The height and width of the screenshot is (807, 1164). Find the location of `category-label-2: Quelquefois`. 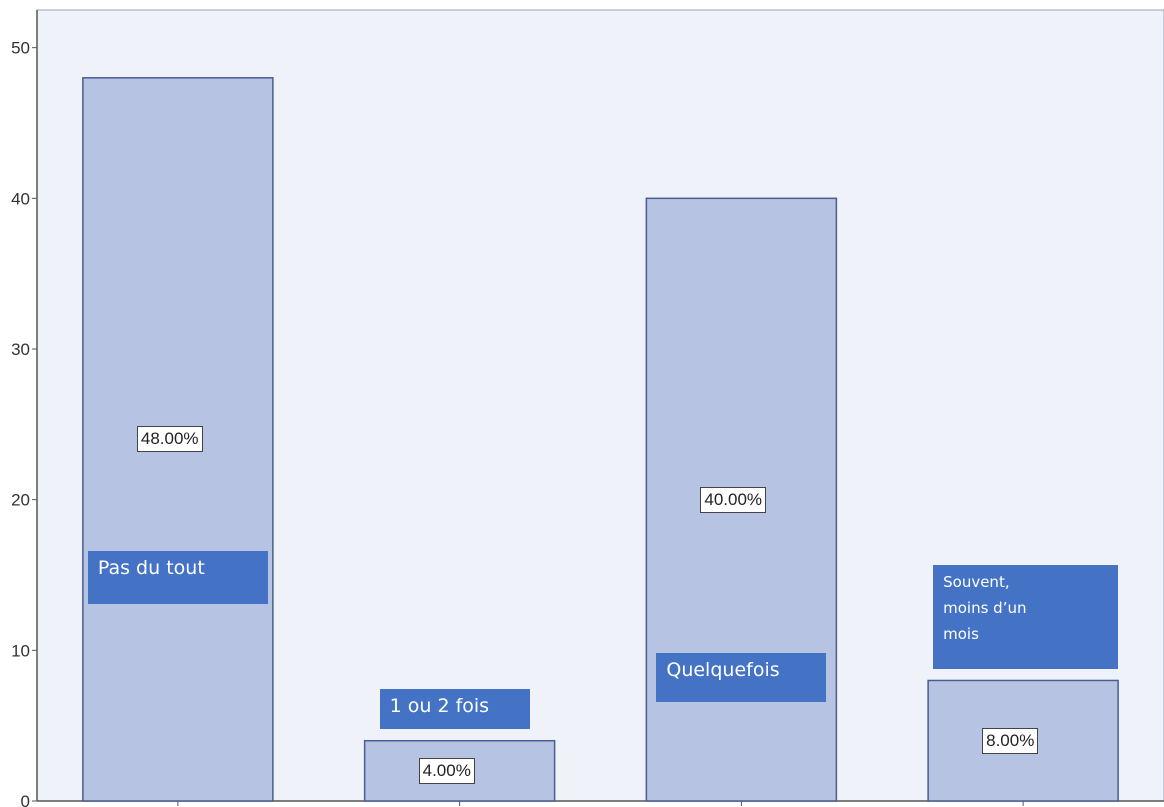

category-label-2: Quelquefois is located at coordinates (741, 677).